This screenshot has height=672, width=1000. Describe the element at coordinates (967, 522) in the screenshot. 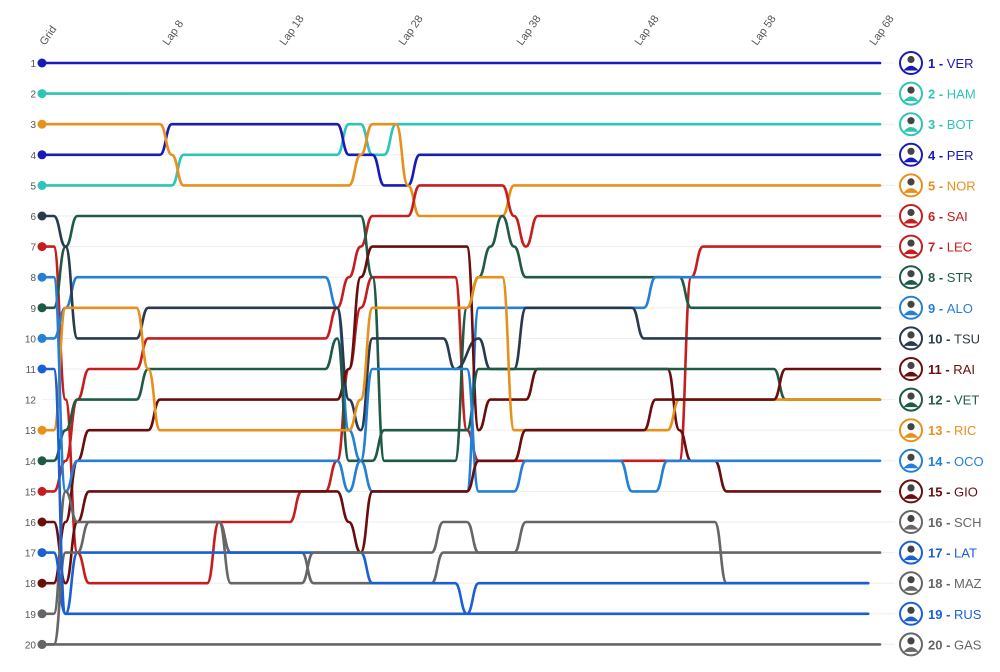

I see `driver-code: SCH` at that location.